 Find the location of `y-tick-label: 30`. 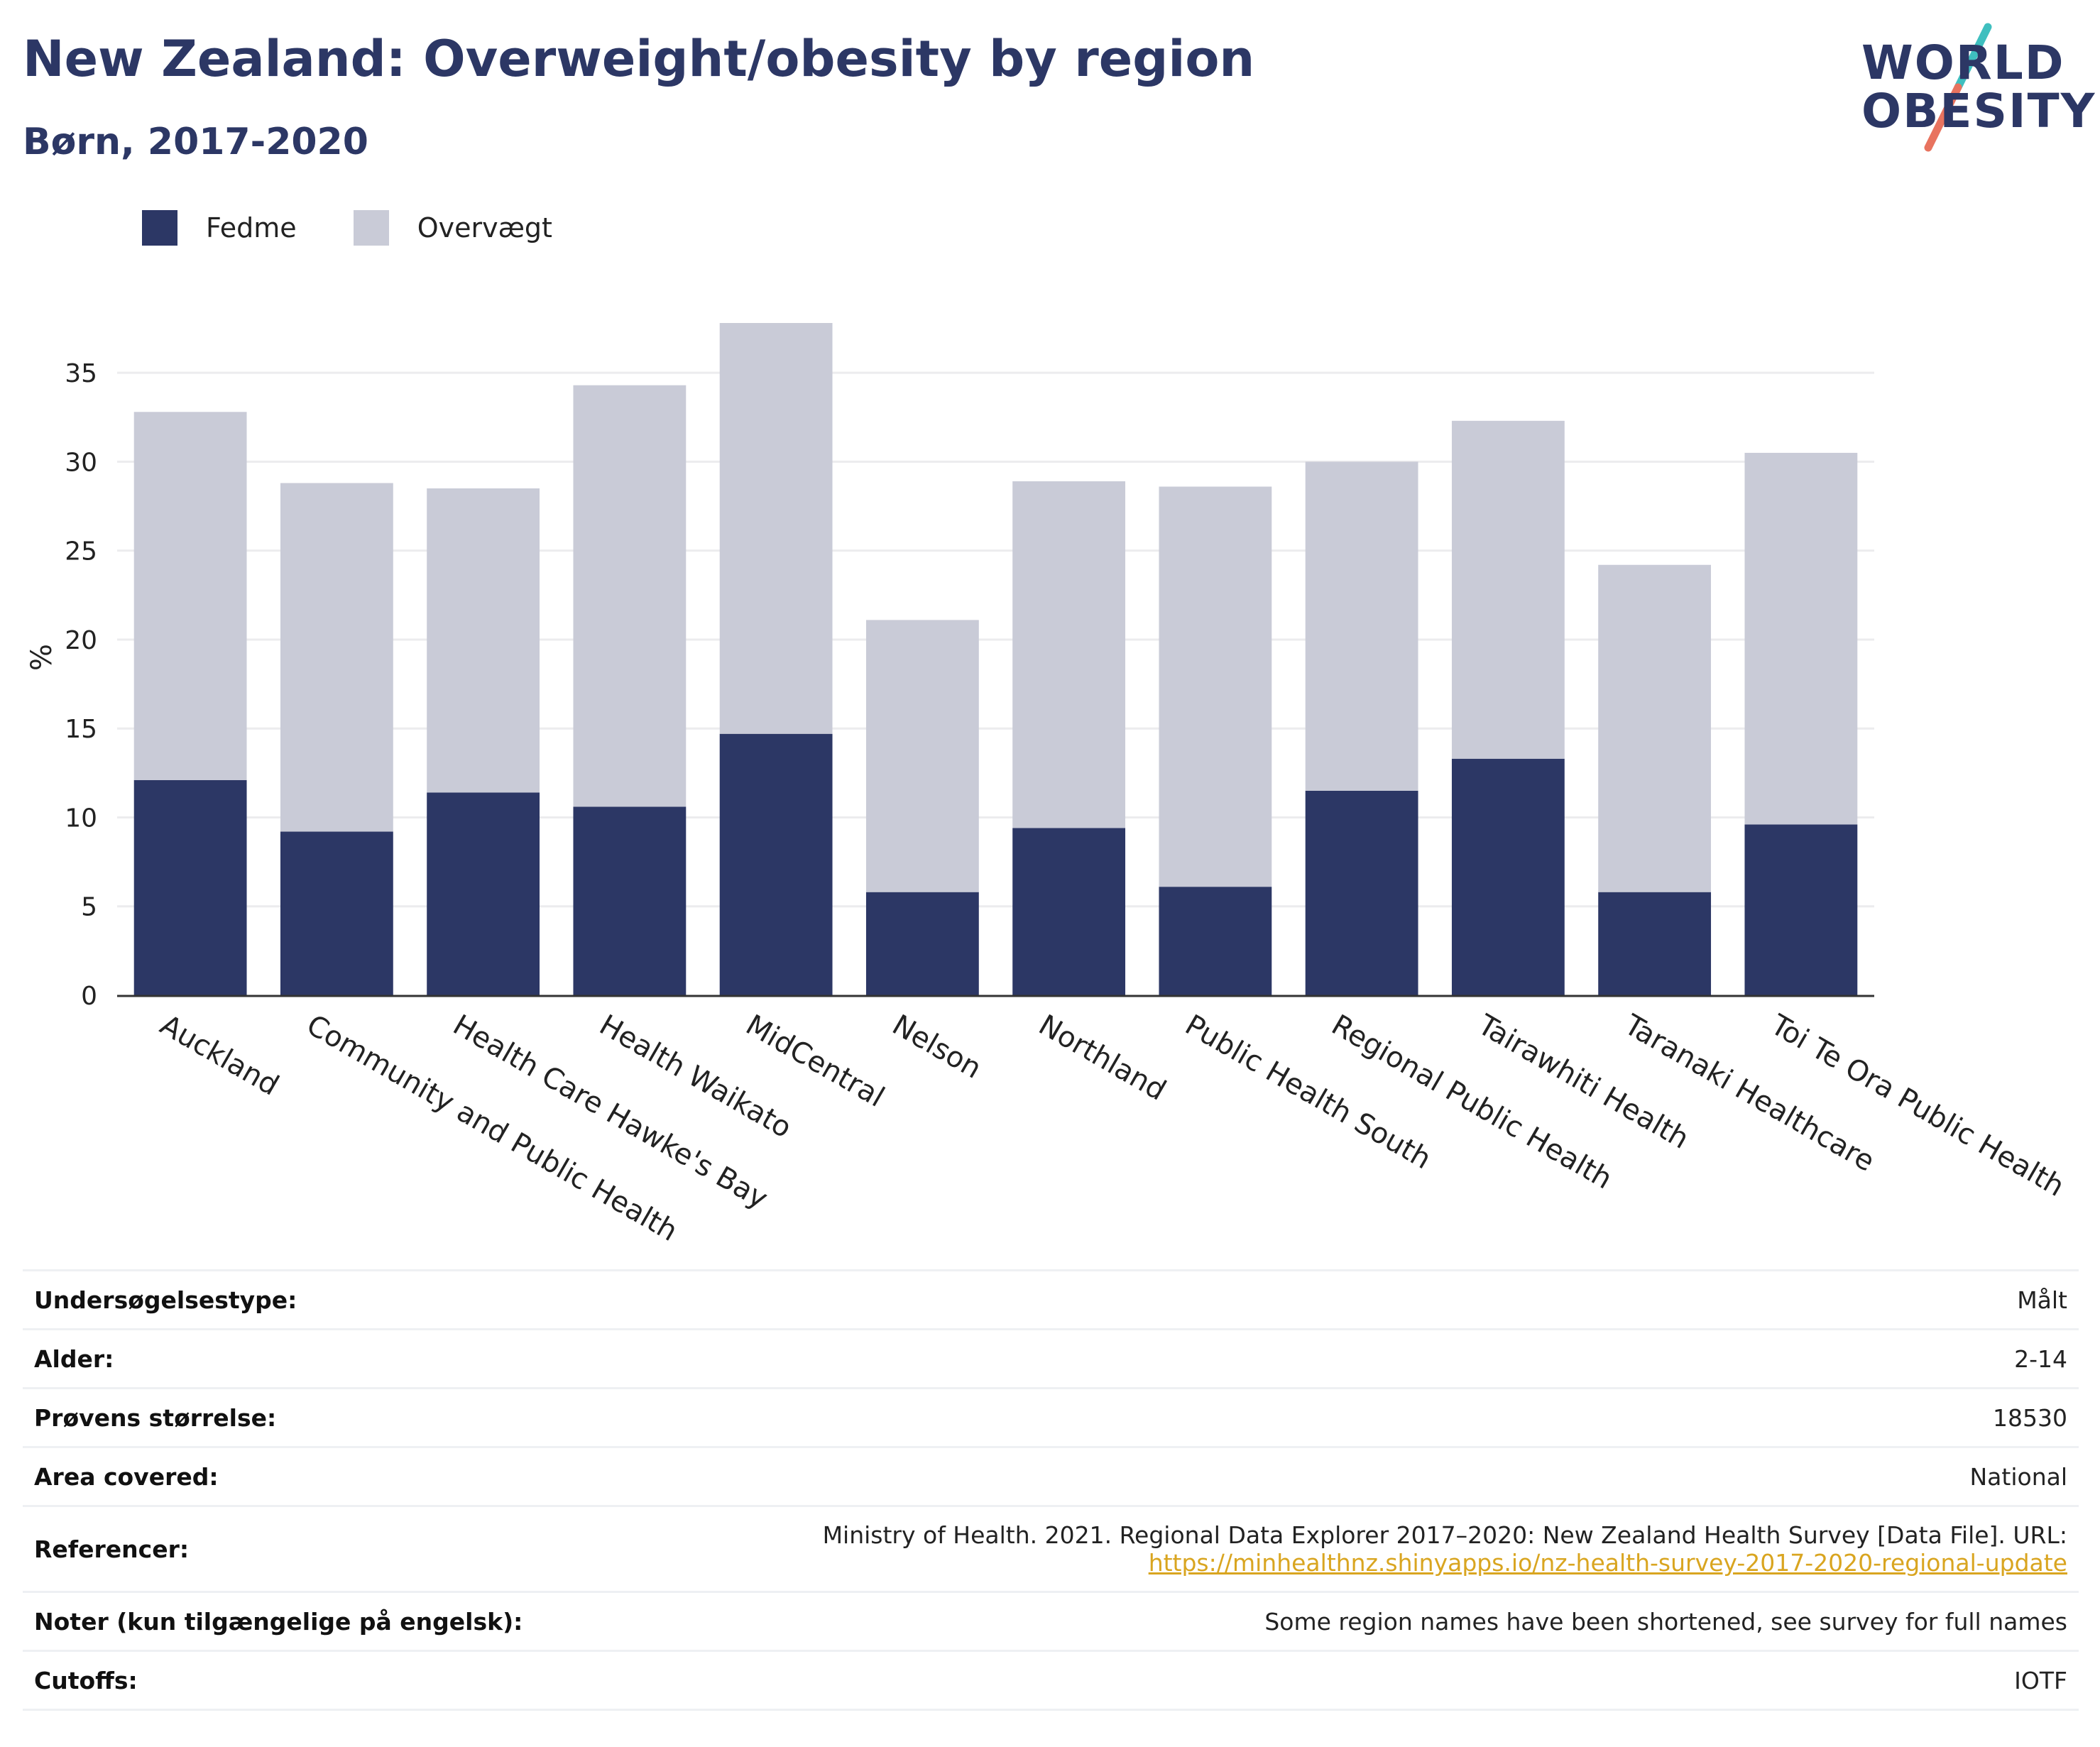

y-tick-label: 30 is located at coordinates (81, 462).